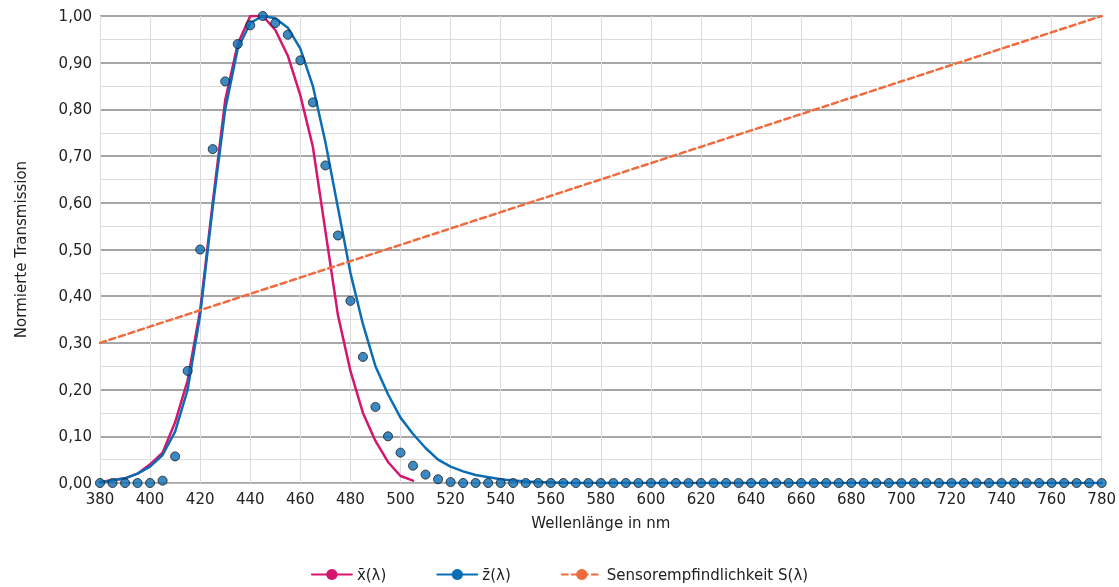 The height and width of the screenshot is (587, 1119). Describe the element at coordinates (75, 109) in the screenshot. I see `y-tick-label: 0,80` at that location.